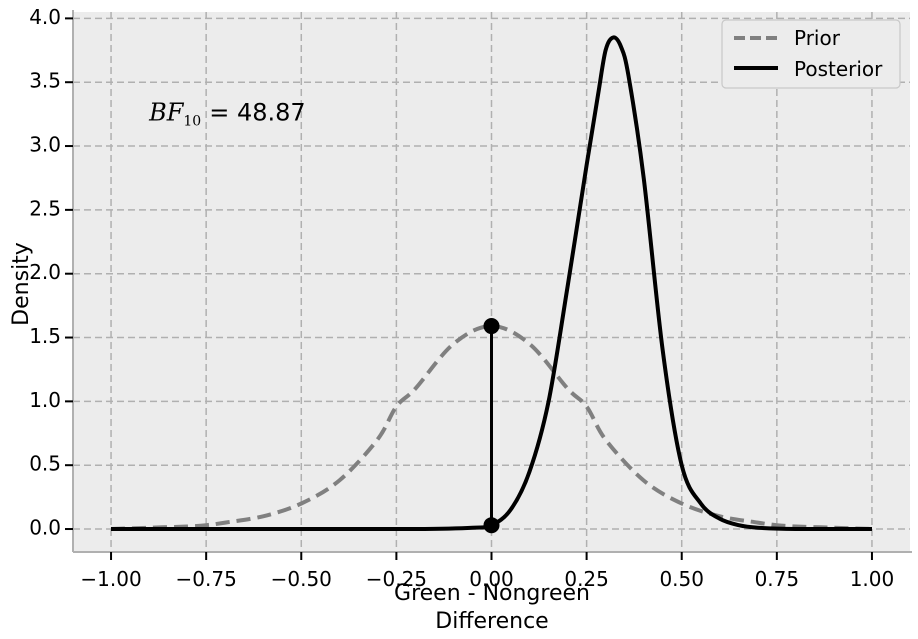  What do you see at coordinates (491, 579) in the screenshot?
I see `x-tick-label: 0.00` at bounding box center [491, 579].